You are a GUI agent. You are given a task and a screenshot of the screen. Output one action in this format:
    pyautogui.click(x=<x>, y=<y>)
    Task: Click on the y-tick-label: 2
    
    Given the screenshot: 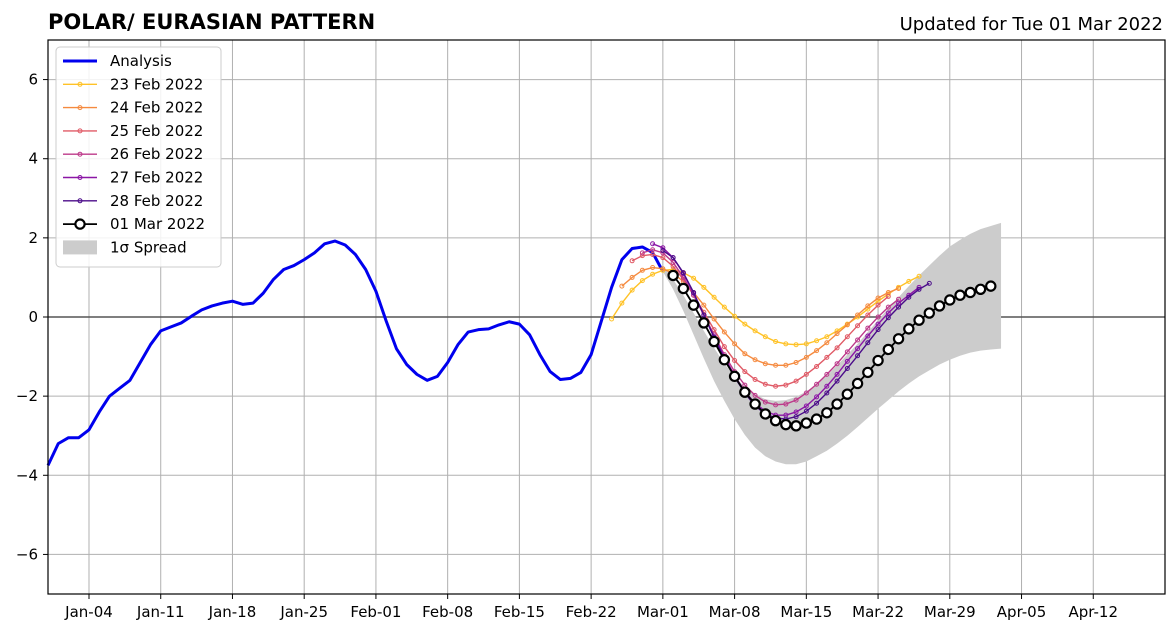 What is the action you would take?
    pyautogui.click(x=33, y=238)
    